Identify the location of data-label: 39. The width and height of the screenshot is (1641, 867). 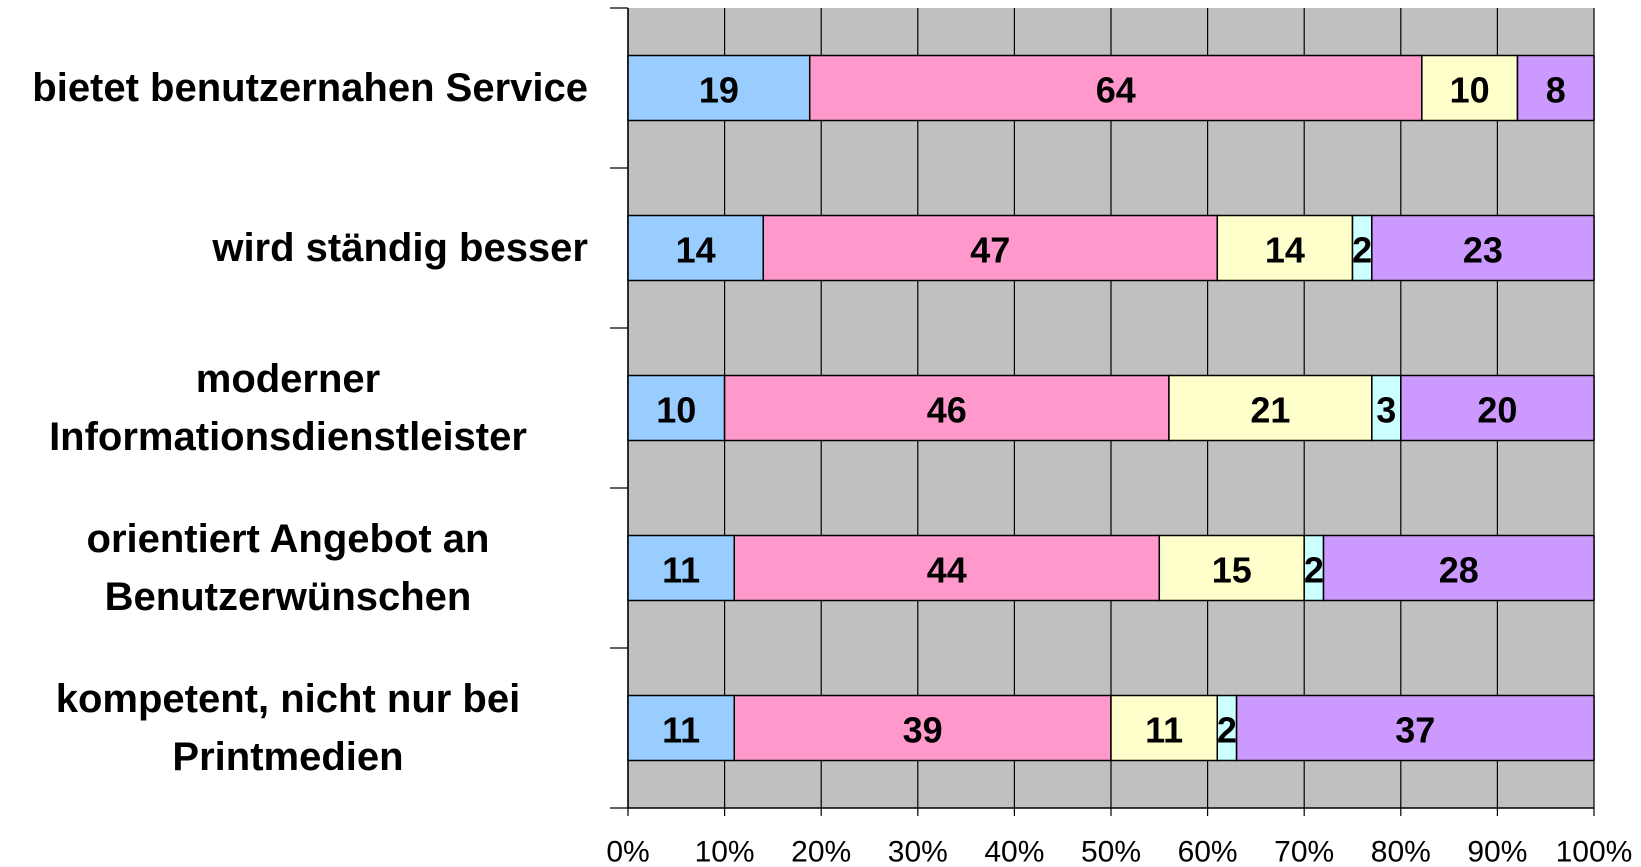
(923, 730).